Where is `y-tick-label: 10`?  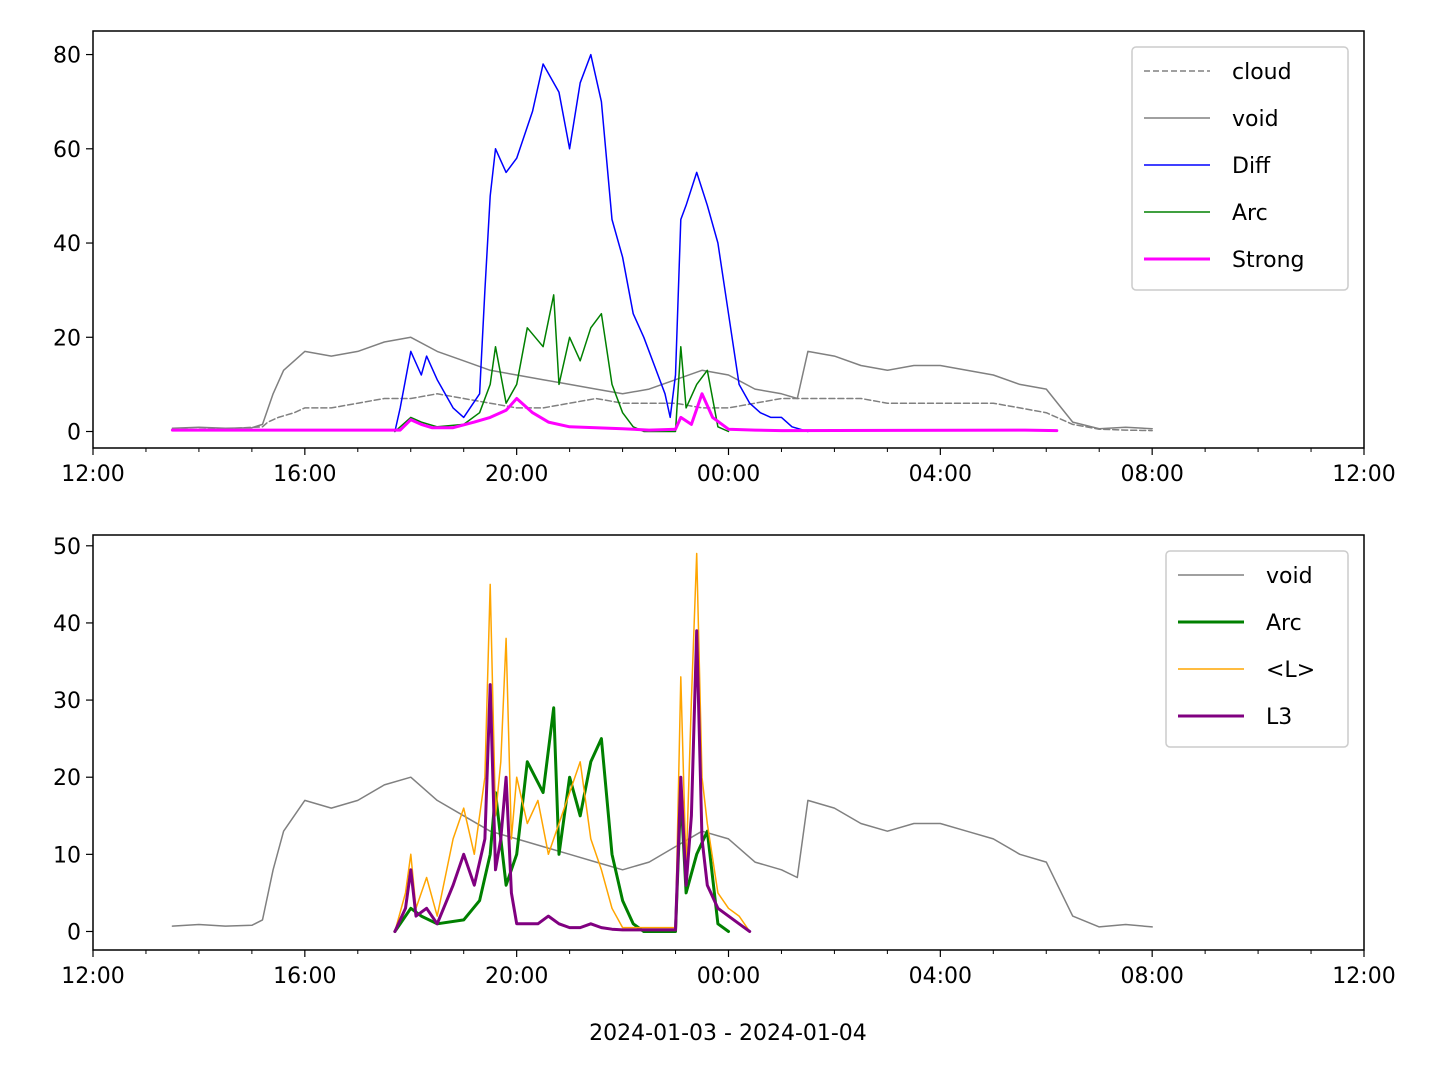 y-tick-label: 10 is located at coordinates (67, 855).